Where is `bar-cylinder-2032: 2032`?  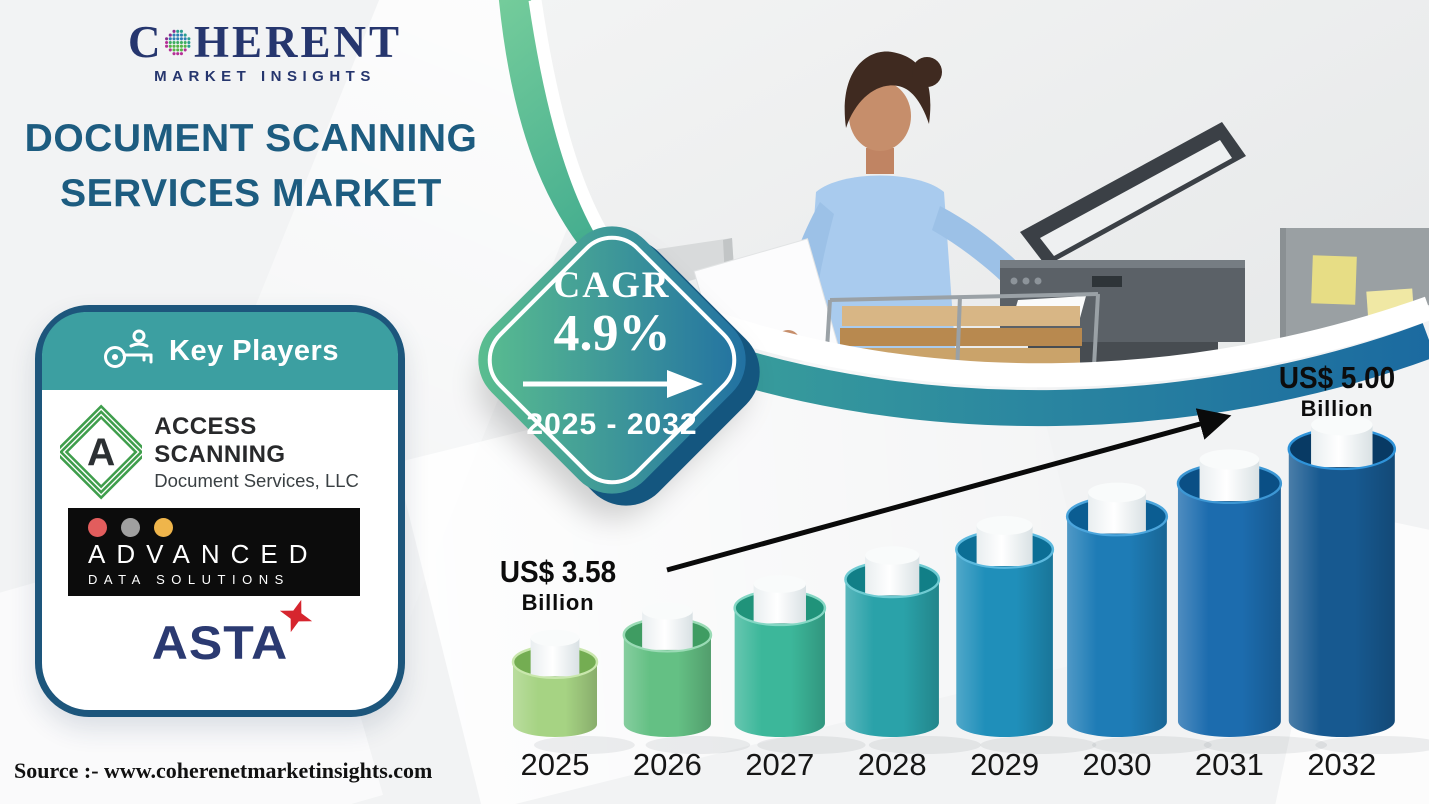
bar-cylinder-2032: 2032 is located at coordinates (1358, 598).